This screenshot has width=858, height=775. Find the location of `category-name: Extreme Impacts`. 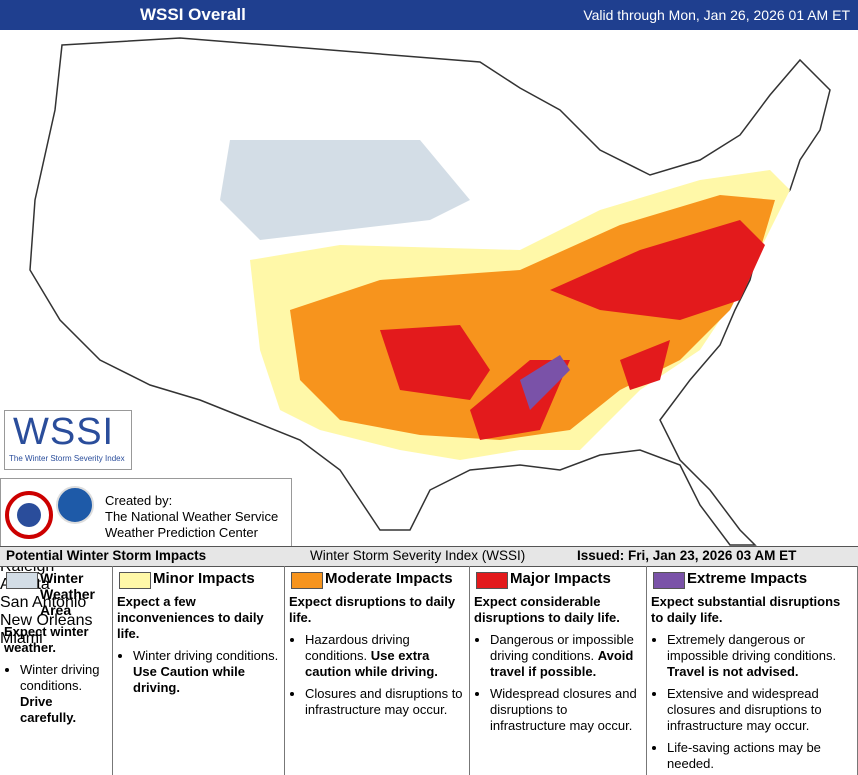

category-name: Extreme Impacts is located at coordinates (747, 578).